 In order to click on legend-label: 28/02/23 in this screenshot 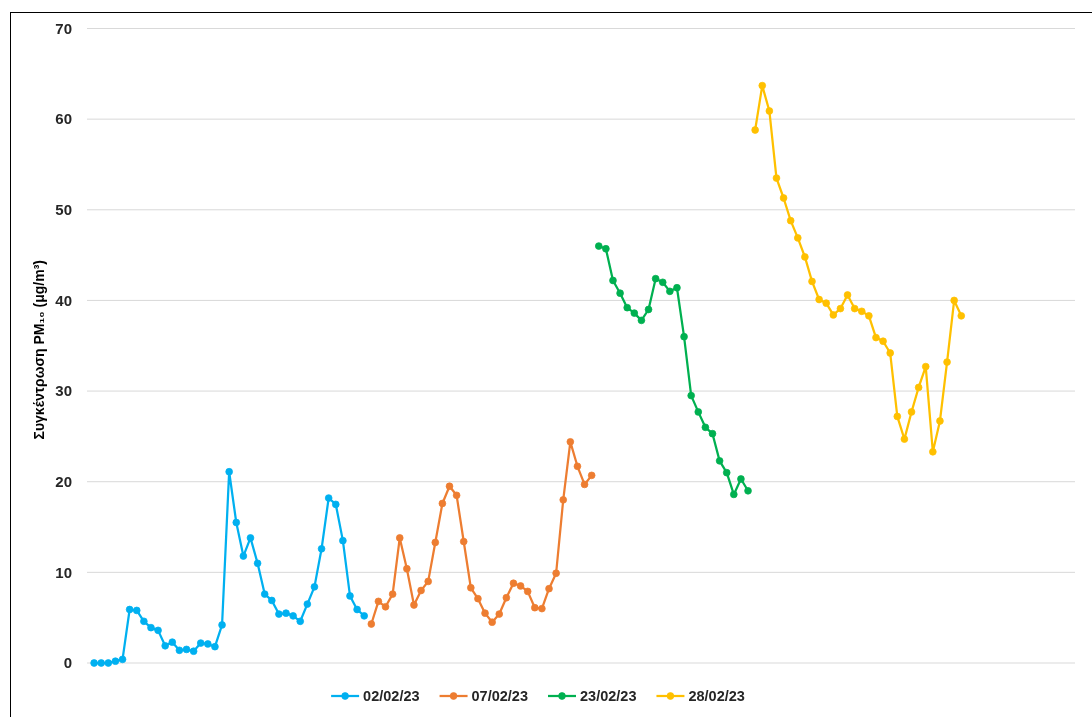, I will do `click(716, 696)`.